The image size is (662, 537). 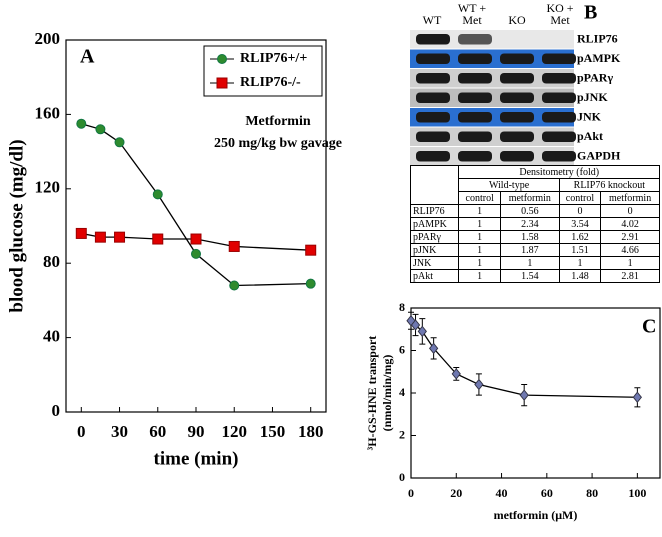 I want to click on x-tick-label: 60, so click(x=547, y=493).